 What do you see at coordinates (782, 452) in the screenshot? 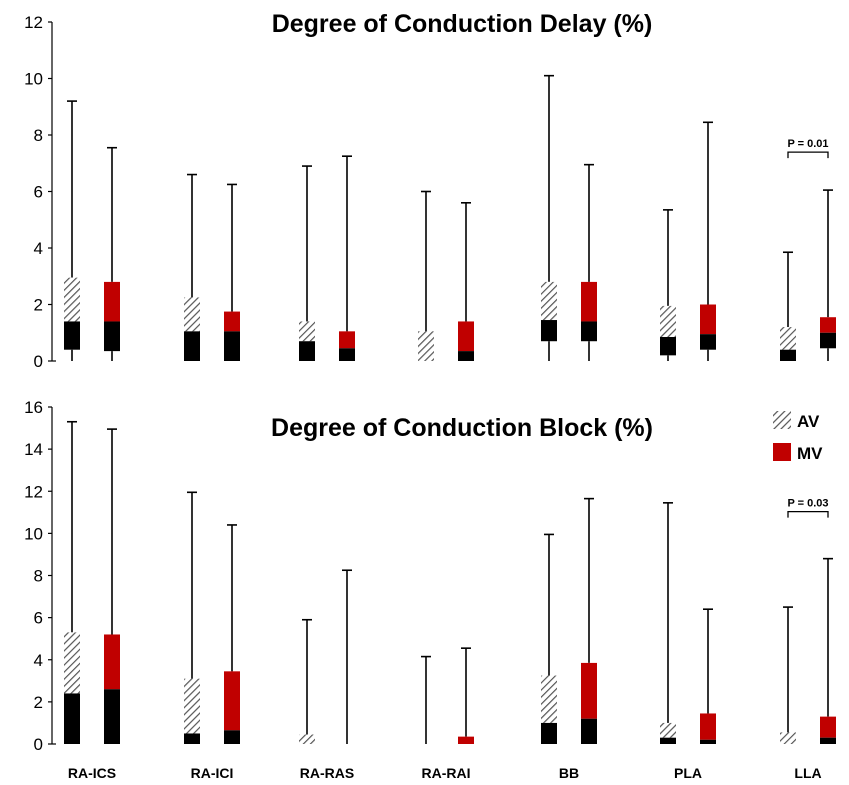
I see `legend-swatch-mv` at bounding box center [782, 452].